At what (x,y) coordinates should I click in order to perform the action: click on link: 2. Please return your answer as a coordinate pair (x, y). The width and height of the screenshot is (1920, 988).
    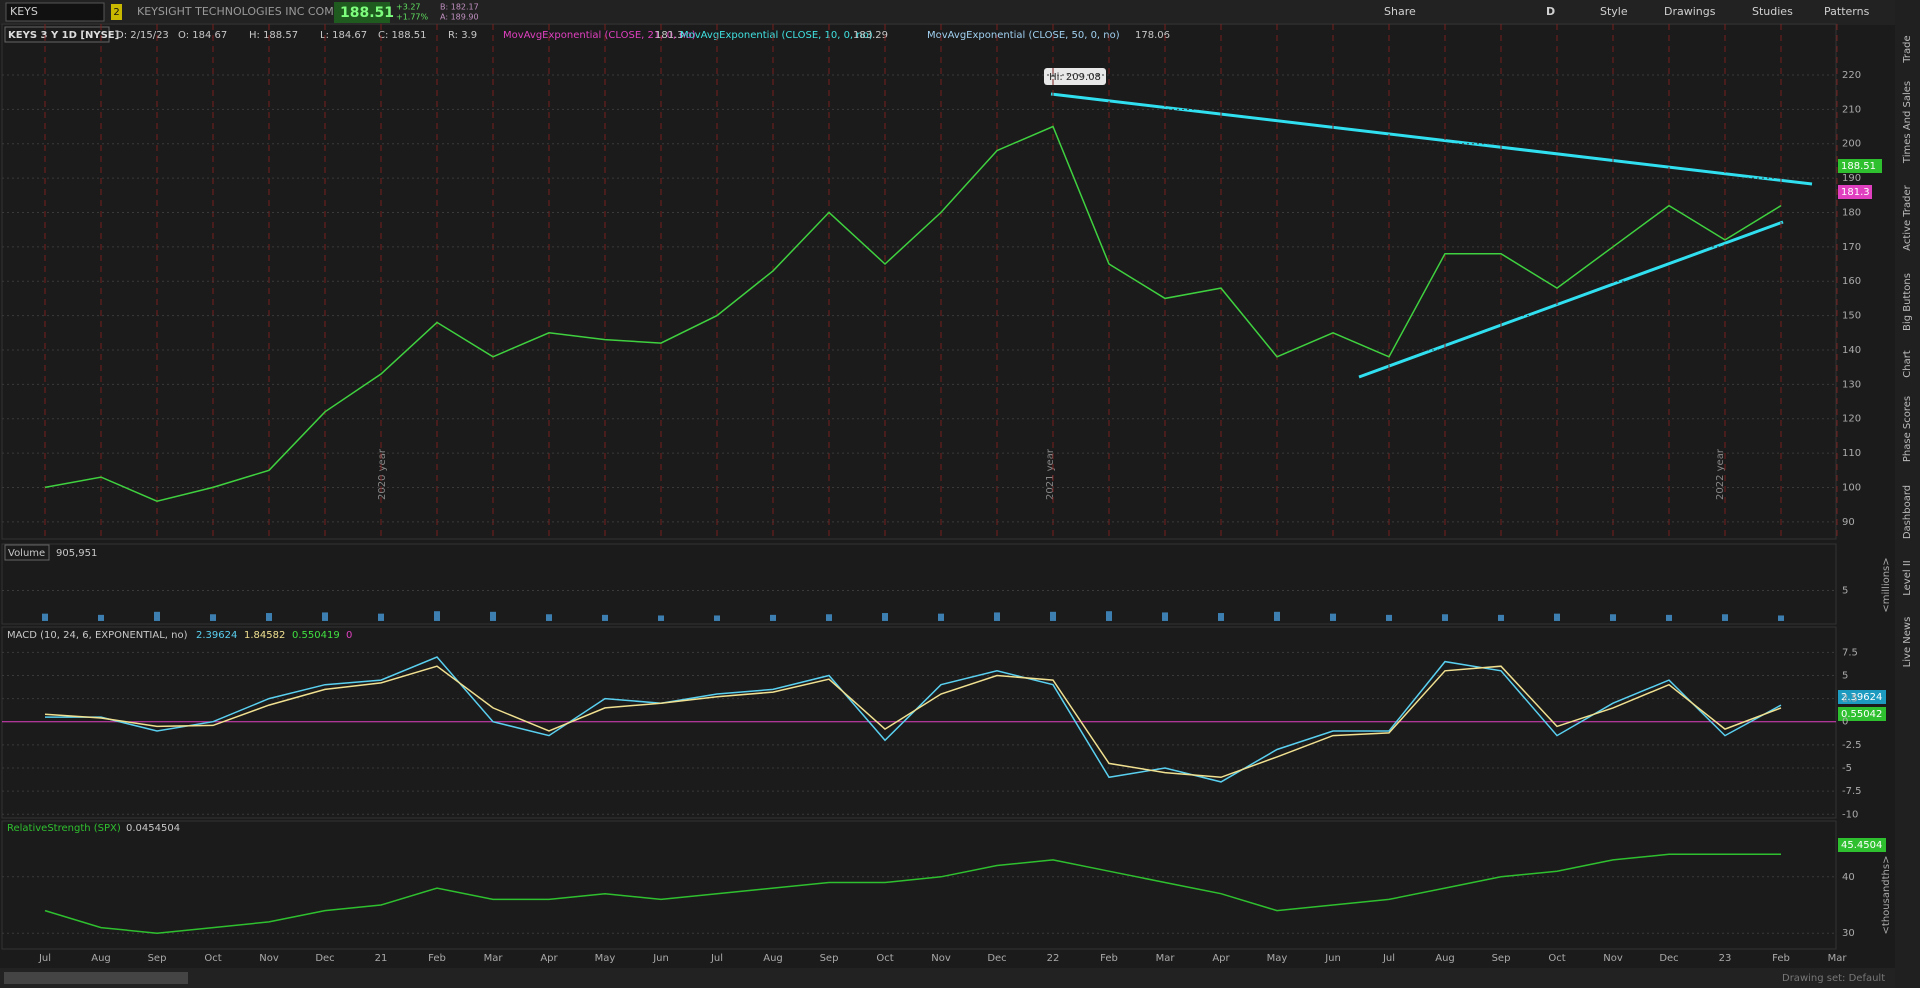
    Looking at the image, I should click on (116, 12).